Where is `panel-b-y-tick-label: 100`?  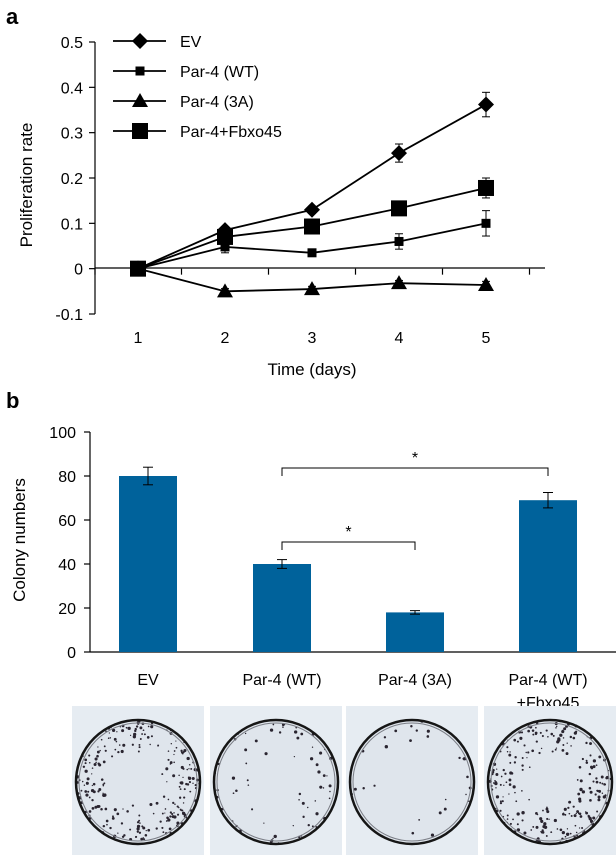
panel-b-y-tick-label: 100 is located at coordinates (62, 433).